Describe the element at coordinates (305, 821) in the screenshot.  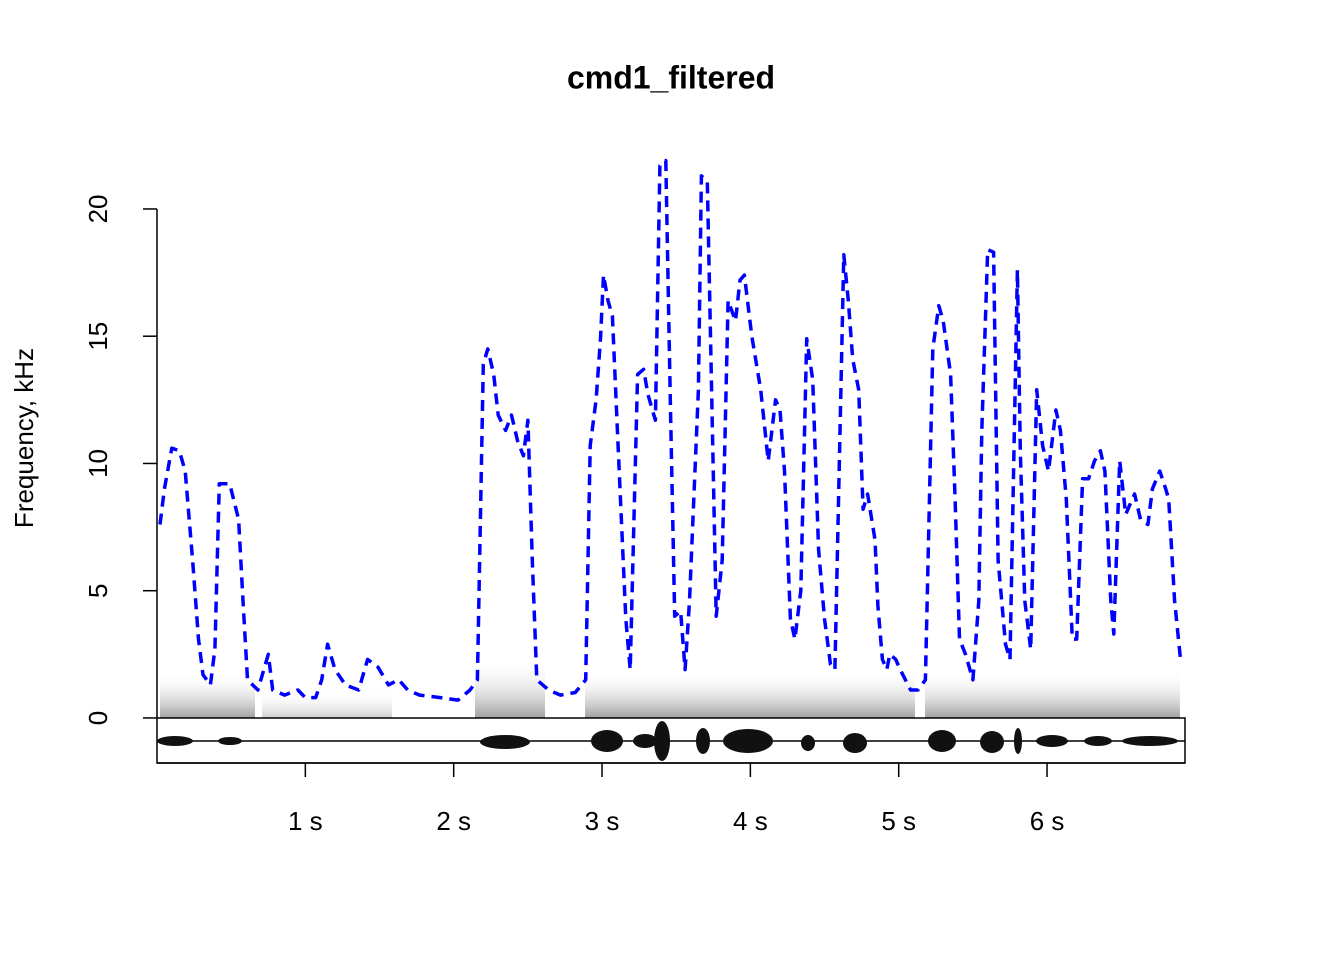
I see `x-tick-label: 1 s` at that location.